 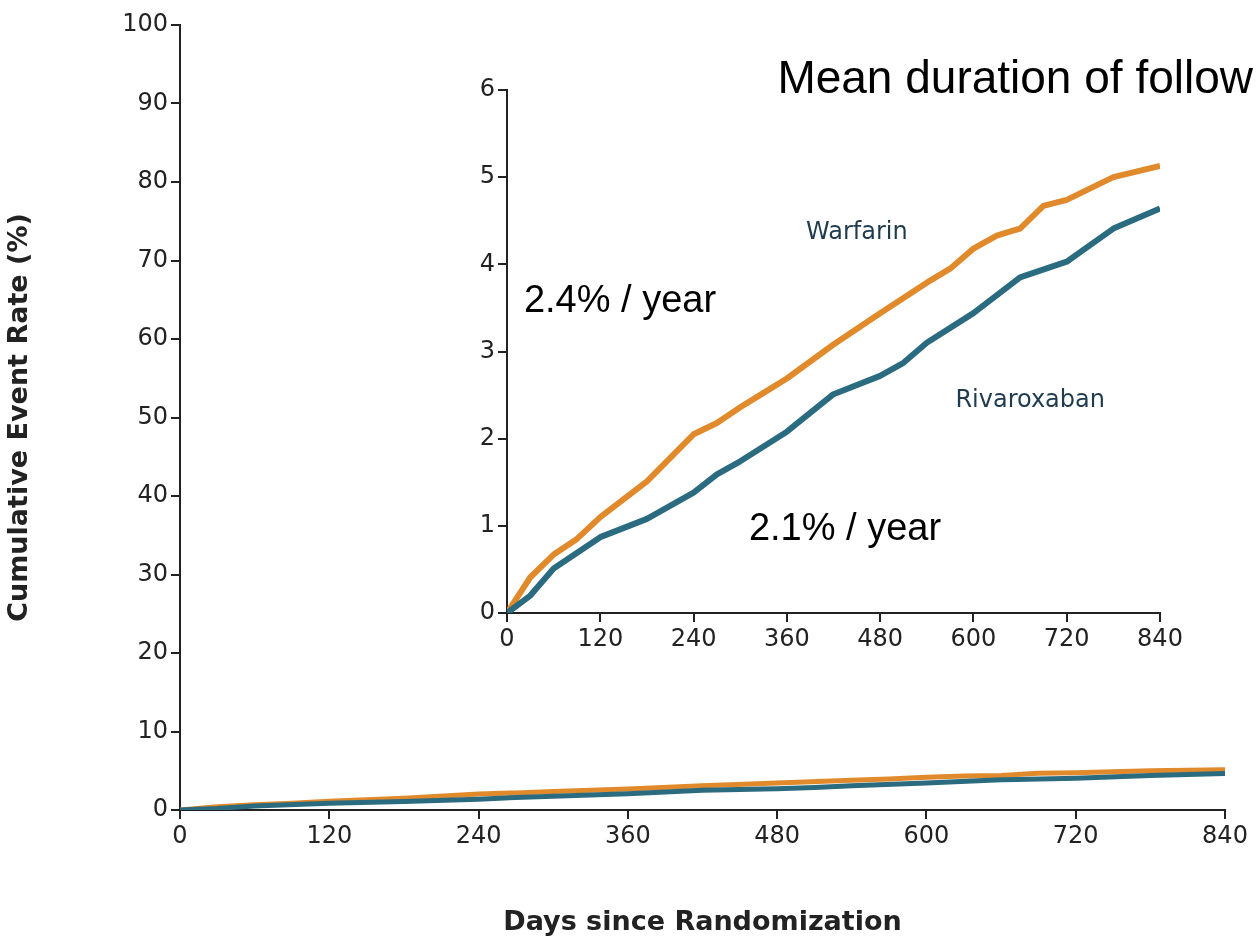 What do you see at coordinates (152, 258) in the screenshot?
I see `y-tick-label: 70` at bounding box center [152, 258].